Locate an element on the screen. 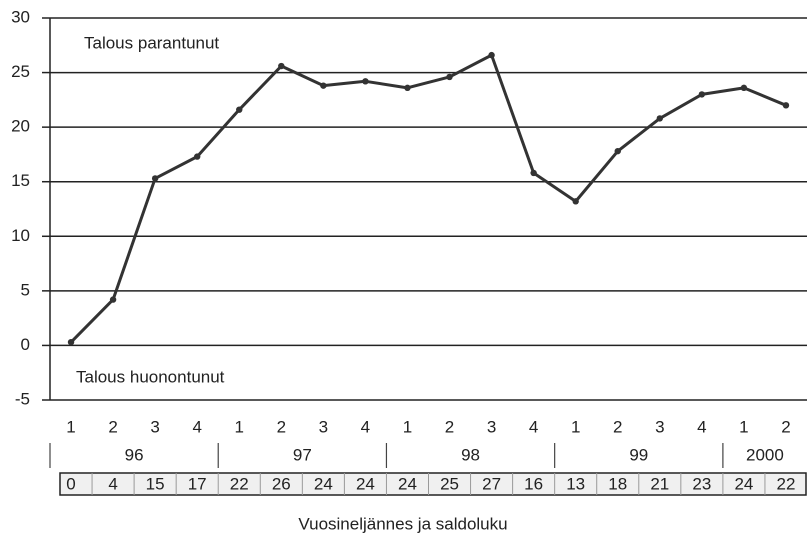 The height and width of the screenshot is (540, 807). table-value: 13 is located at coordinates (575, 483).